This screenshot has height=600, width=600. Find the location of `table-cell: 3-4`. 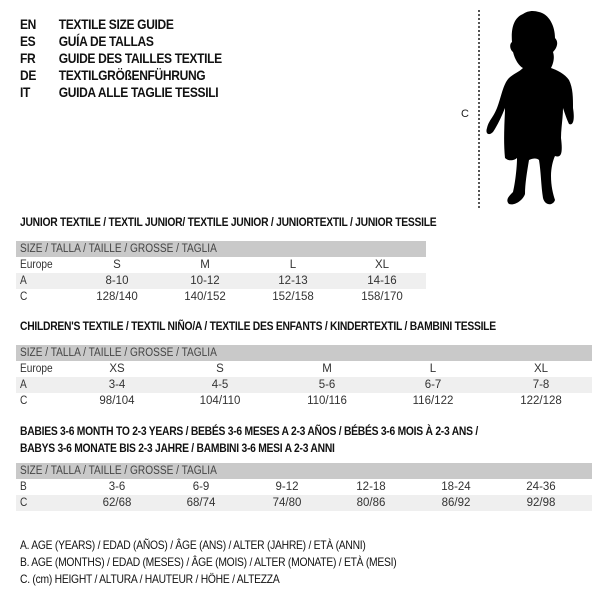

table-cell: 3-4 is located at coordinates (117, 385).